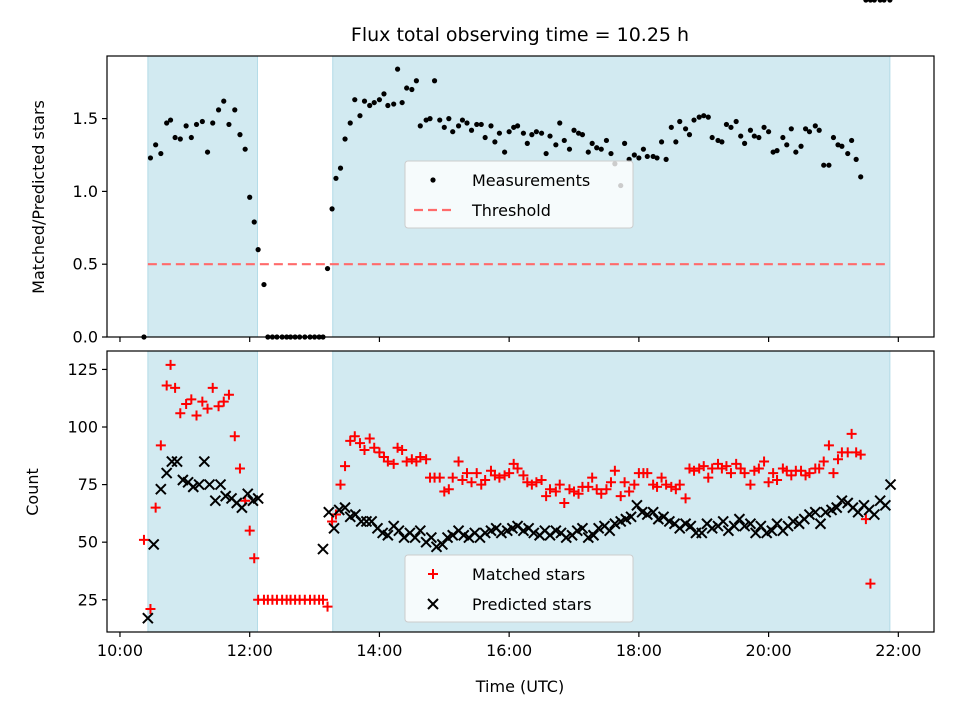 This screenshot has width=960, height=720. I want to click on y-tick-label: 75, so click(88, 484).